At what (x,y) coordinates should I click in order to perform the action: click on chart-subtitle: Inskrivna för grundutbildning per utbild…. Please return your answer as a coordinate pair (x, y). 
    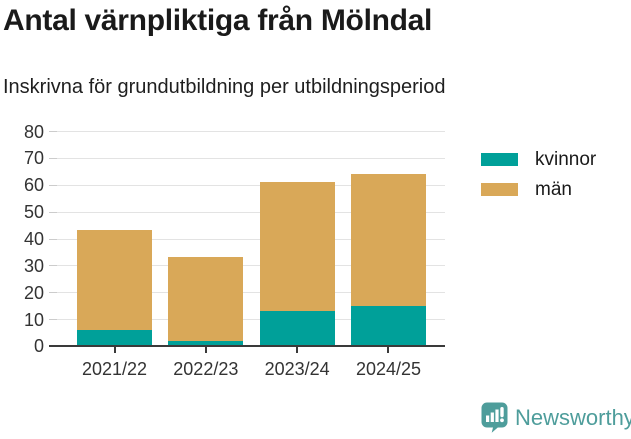
    Looking at the image, I should click on (224, 87).